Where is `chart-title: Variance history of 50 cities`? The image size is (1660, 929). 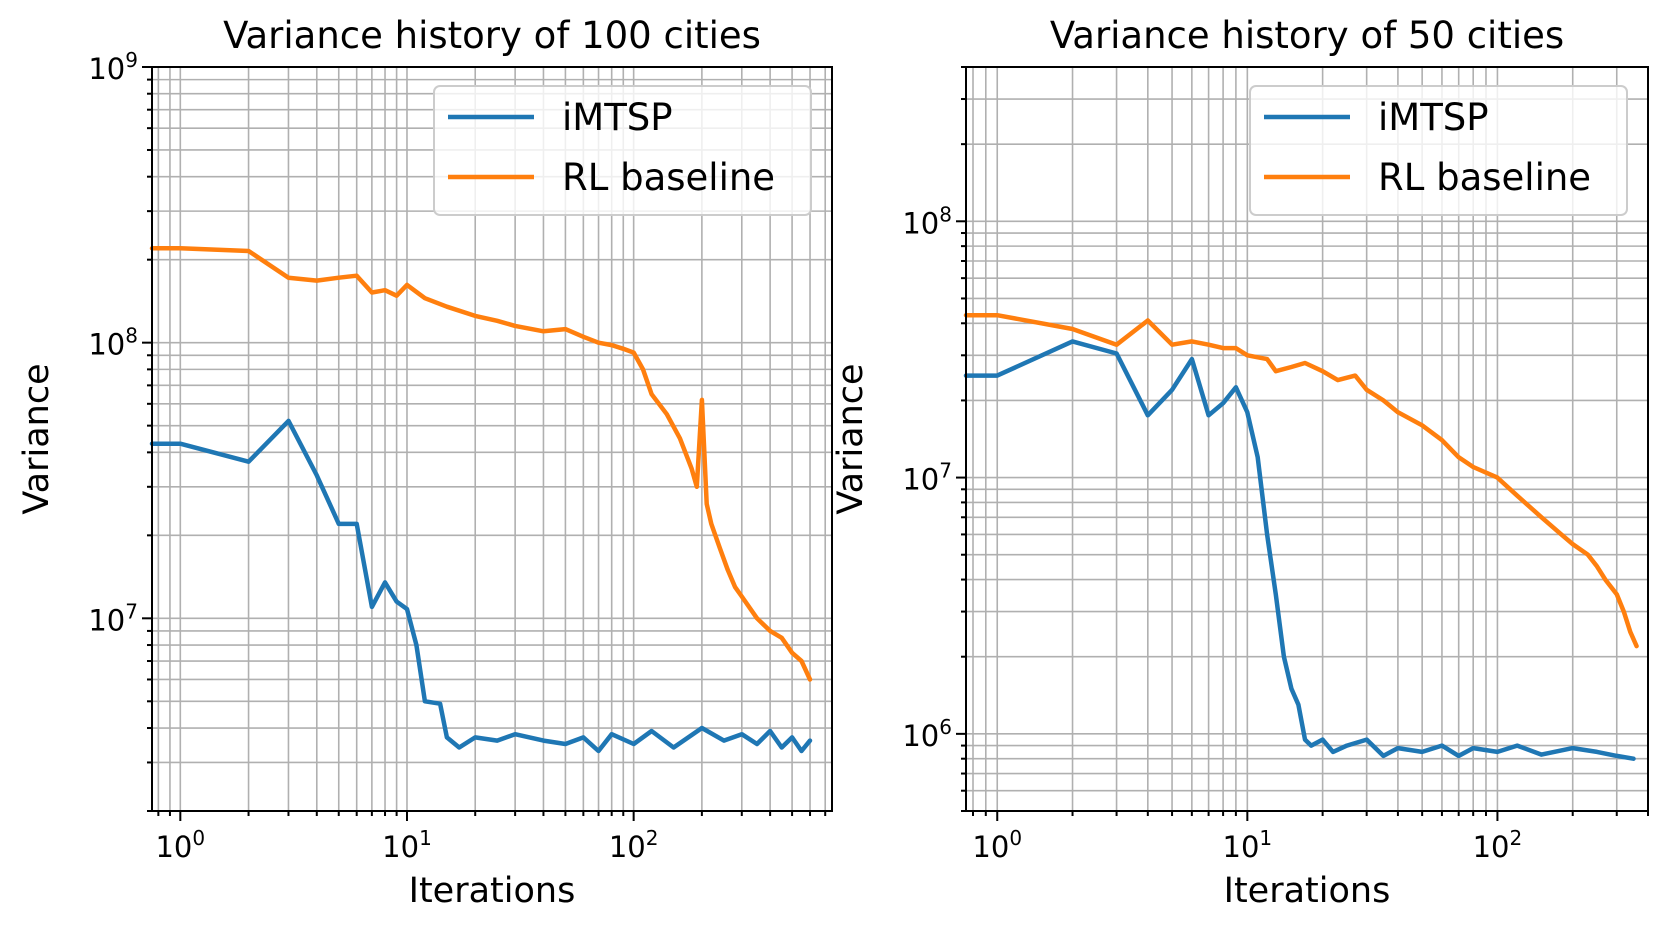 chart-title: Variance history of 50 cities is located at coordinates (1307, 35).